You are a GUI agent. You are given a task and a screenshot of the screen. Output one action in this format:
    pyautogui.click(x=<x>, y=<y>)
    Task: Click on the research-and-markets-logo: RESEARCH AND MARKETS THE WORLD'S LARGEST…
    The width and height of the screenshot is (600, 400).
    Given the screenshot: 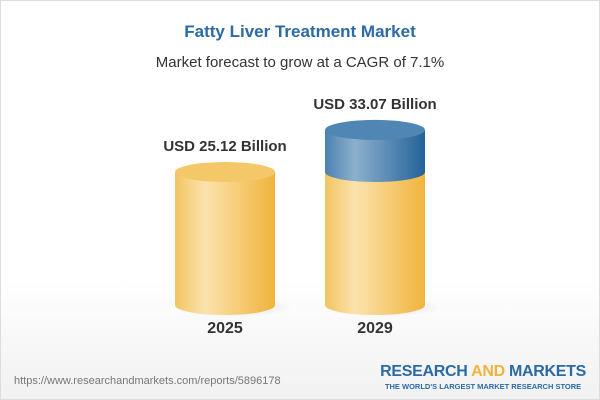 What is the action you would take?
    pyautogui.click(x=483, y=377)
    